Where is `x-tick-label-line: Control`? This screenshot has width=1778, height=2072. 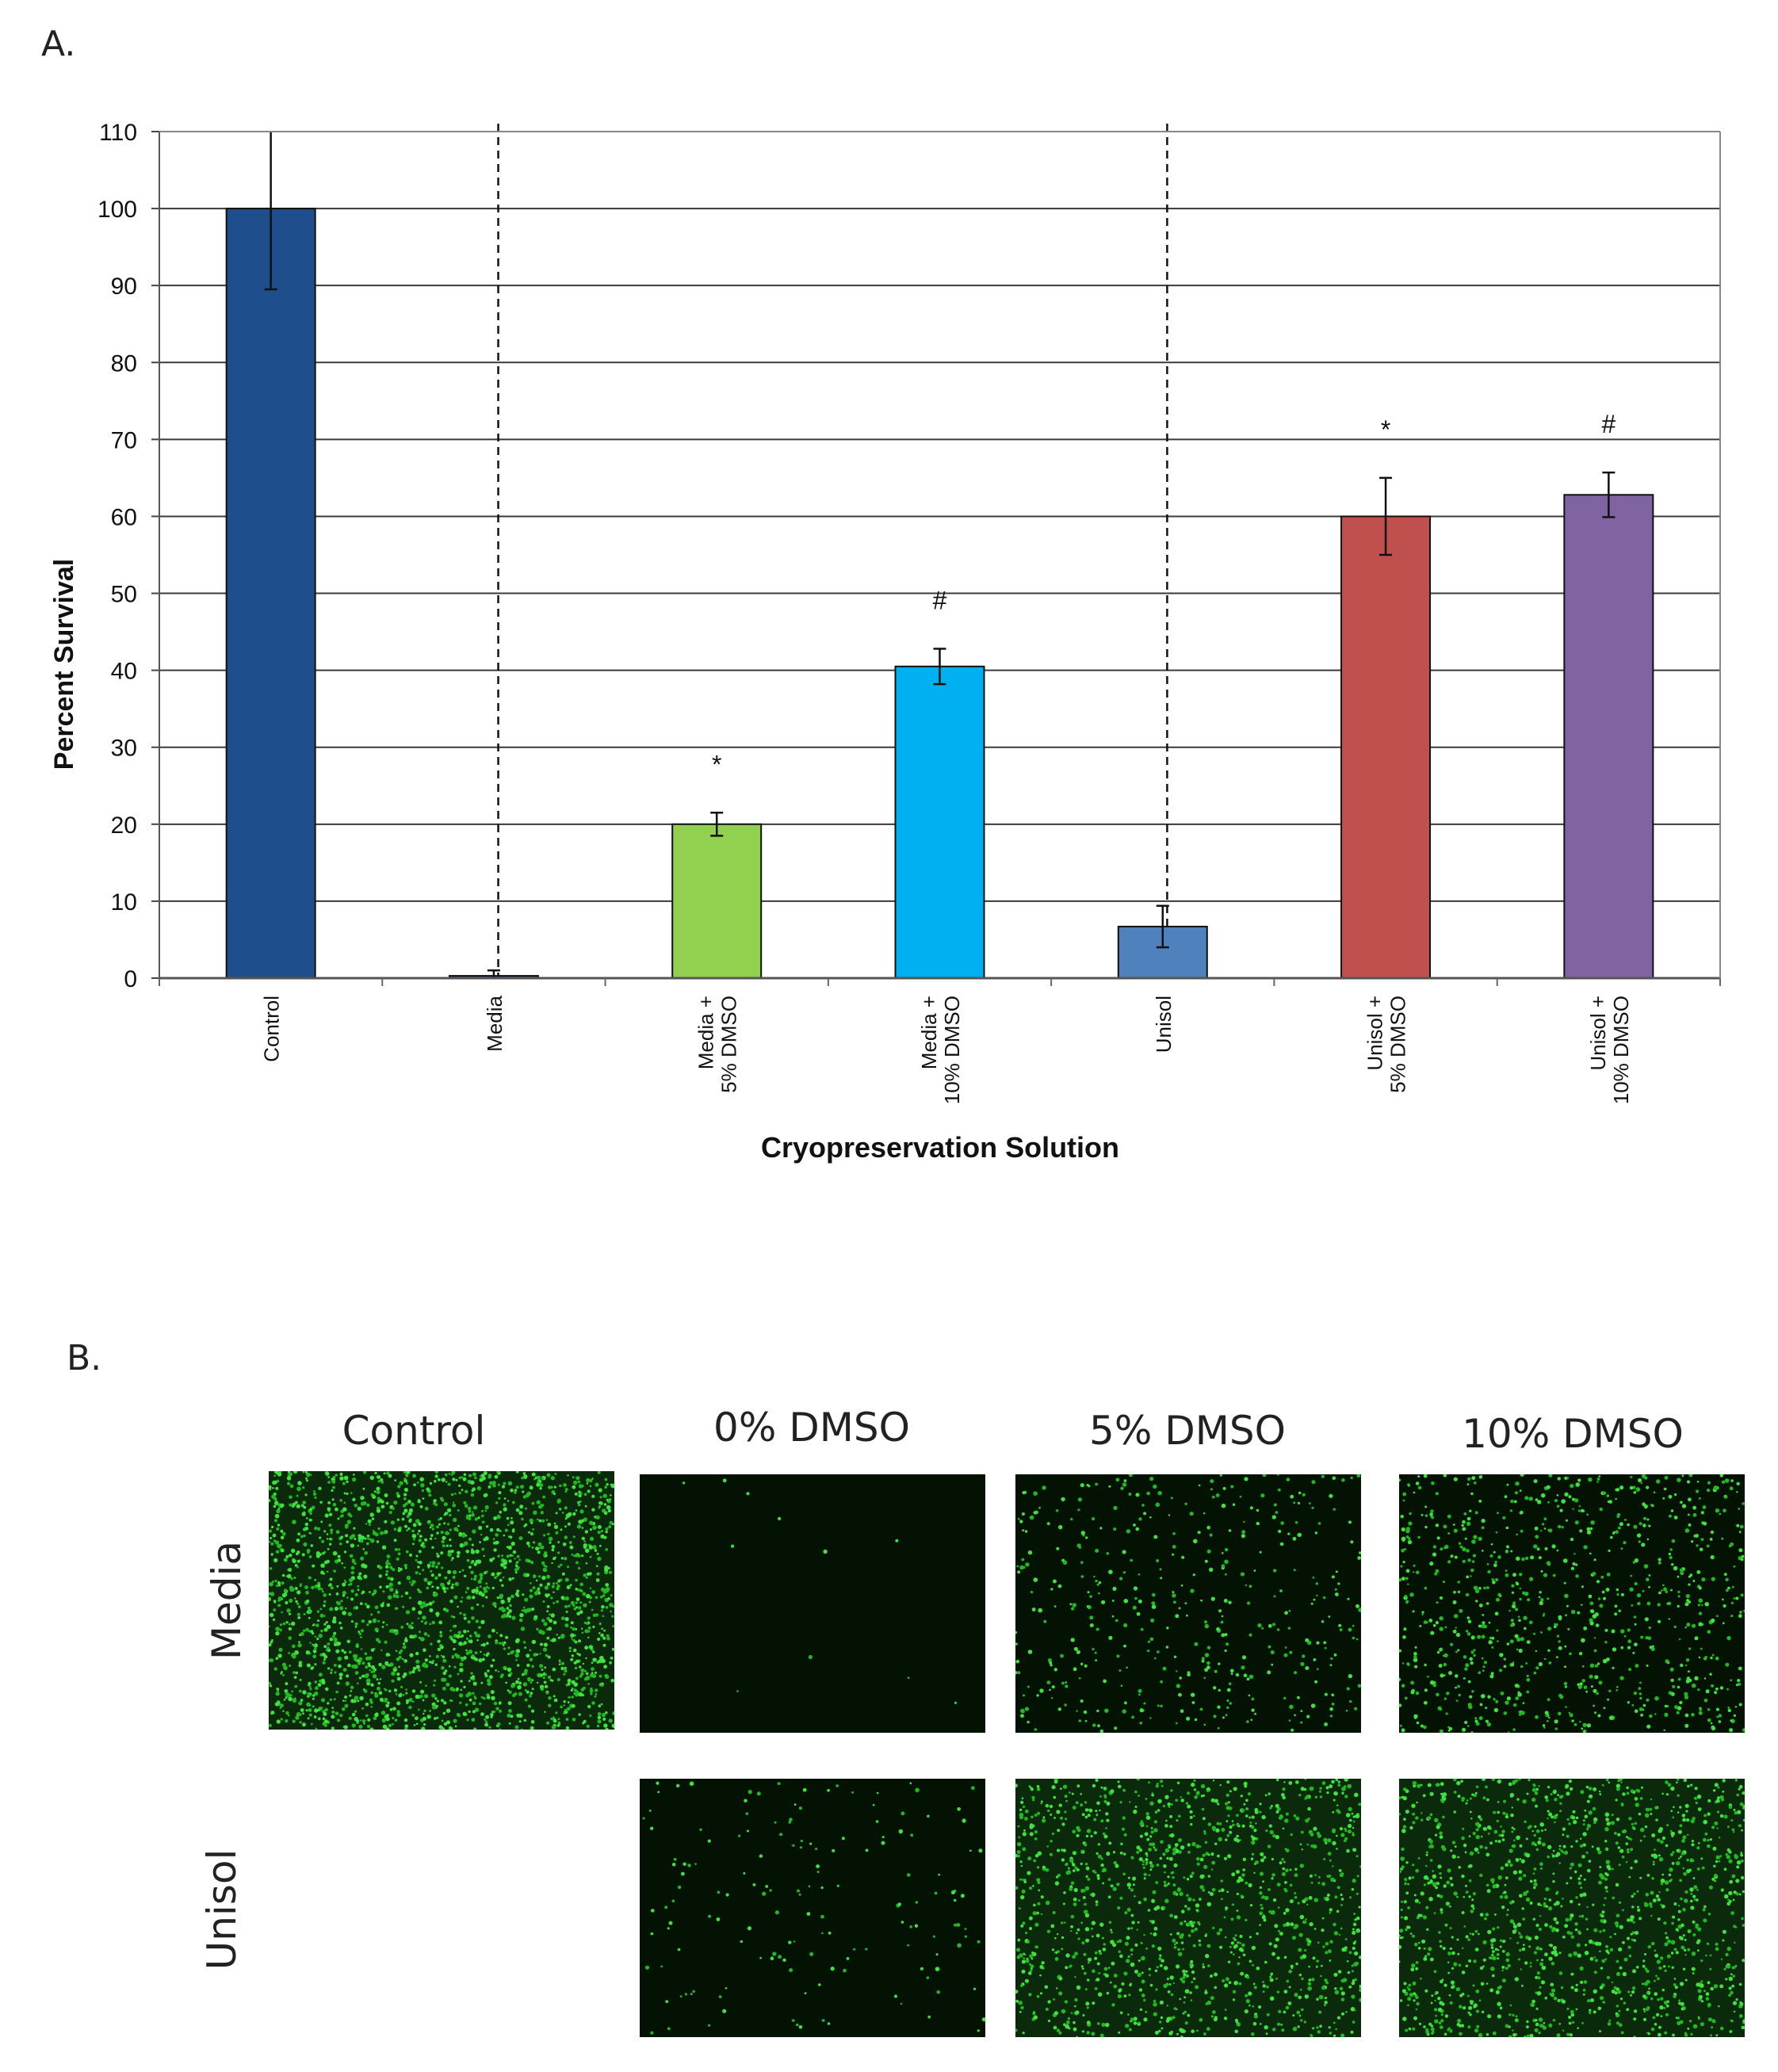 x-tick-label-line: Control is located at coordinates (272, 1029).